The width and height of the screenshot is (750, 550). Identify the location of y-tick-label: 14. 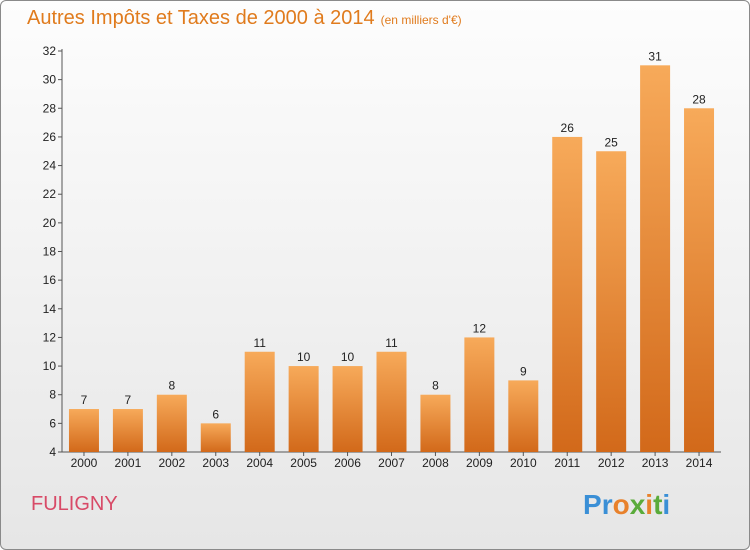
(50, 309).